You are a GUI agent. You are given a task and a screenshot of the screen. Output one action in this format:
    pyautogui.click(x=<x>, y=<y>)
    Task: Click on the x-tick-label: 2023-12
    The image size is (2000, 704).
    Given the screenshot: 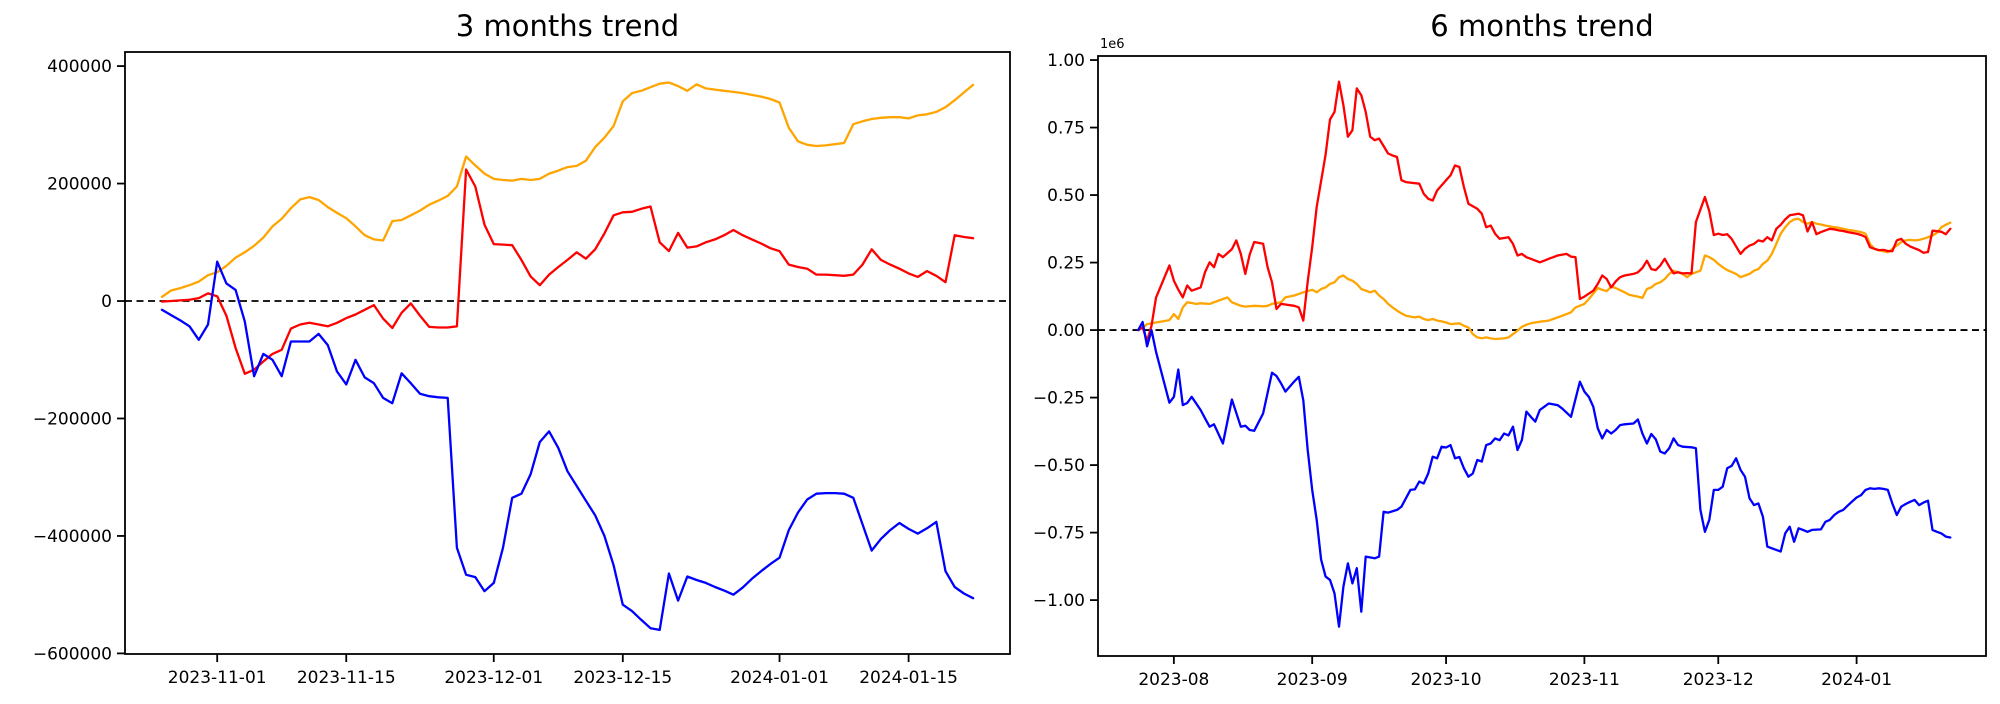 What is the action you would take?
    pyautogui.click(x=1718, y=680)
    